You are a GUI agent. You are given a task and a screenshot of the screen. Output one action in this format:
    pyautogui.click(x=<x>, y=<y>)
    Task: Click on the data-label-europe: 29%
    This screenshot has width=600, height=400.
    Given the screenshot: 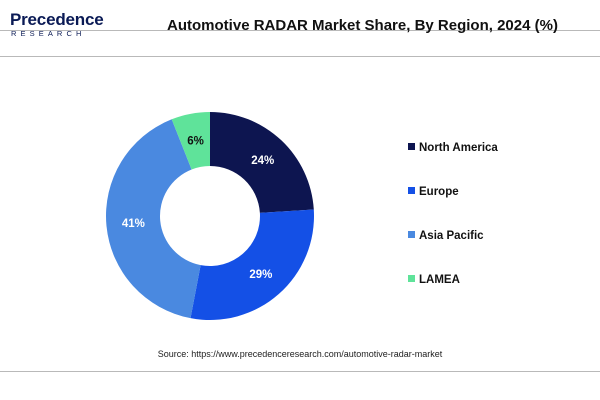 What is the action you would take?
    pyautogui.click(x=260, y=275)
    